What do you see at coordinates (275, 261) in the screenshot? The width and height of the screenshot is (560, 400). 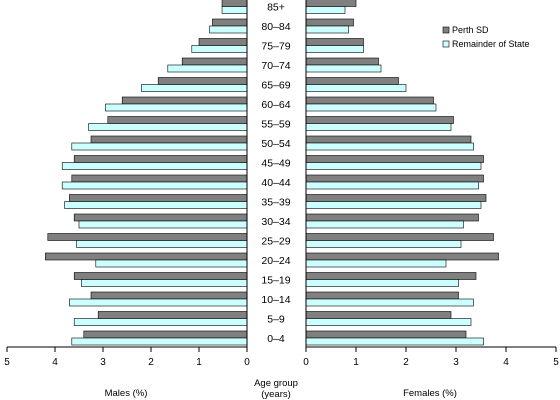 I see `age-group-label-4: 20–24` at bounding box center [275, 261].